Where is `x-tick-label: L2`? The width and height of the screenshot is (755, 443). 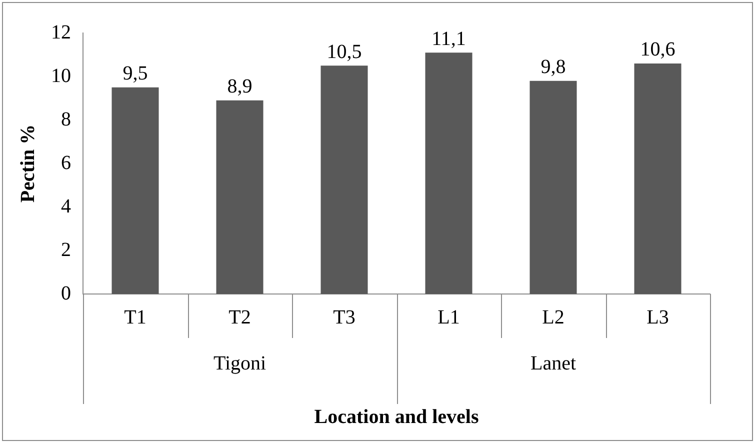
x-tick-label: L2 is located at coordinates (553, 317).